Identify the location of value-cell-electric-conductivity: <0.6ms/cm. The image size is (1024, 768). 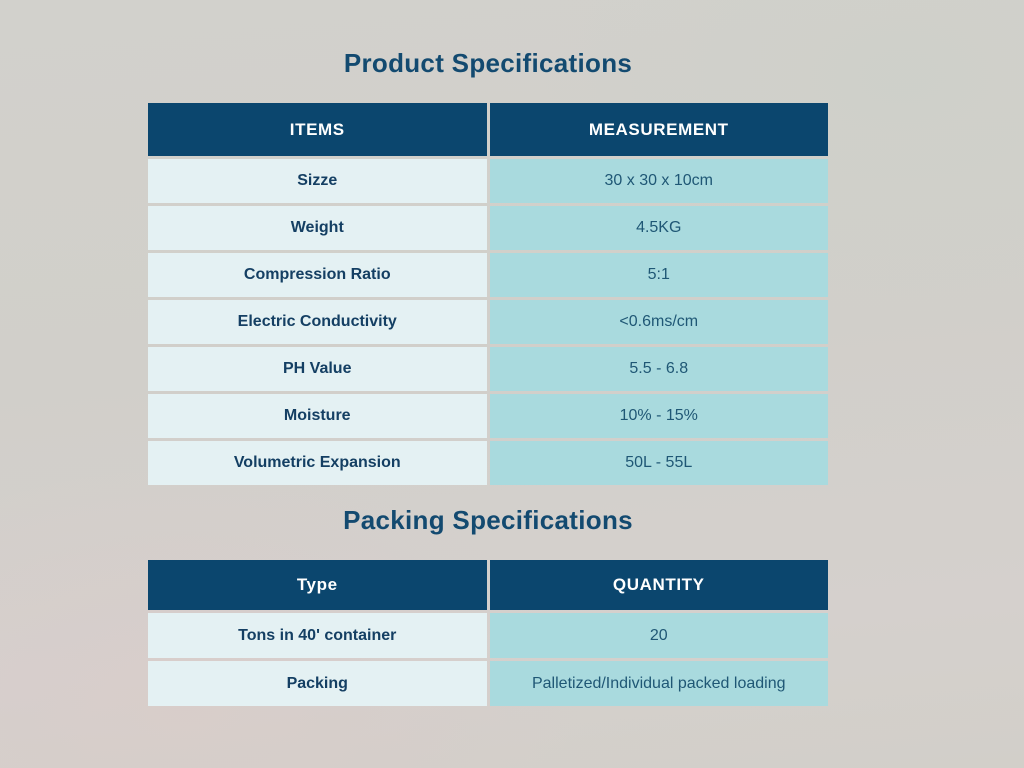
(658, 322).